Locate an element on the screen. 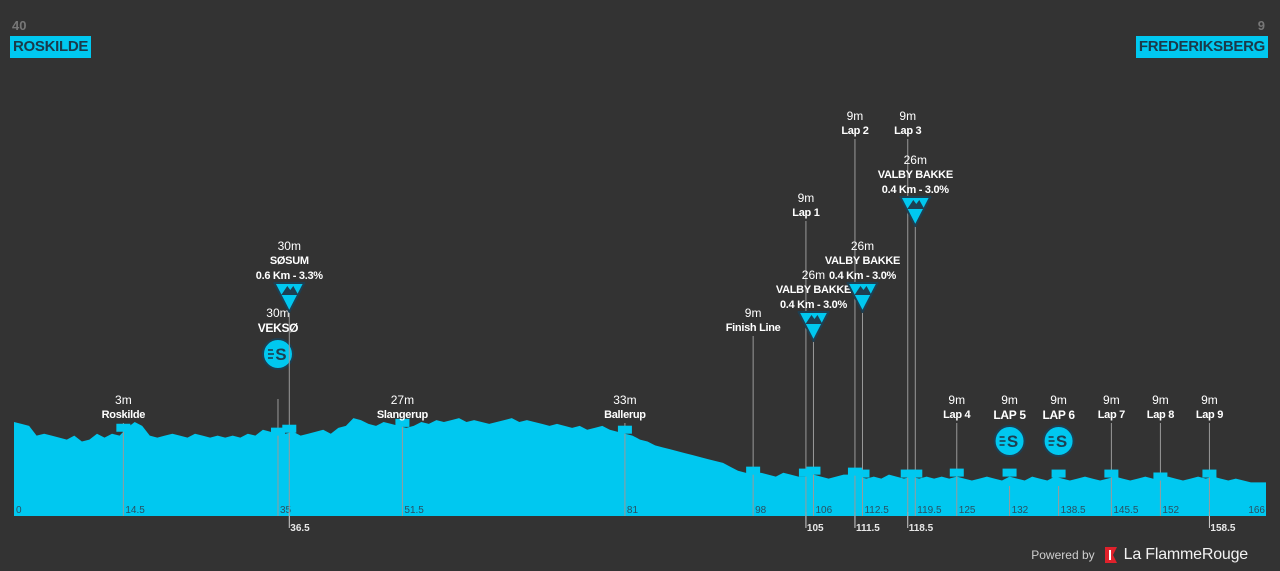 The image size is (1280, 571). marker-altitude: 30m is located at coordinates (277, 313).